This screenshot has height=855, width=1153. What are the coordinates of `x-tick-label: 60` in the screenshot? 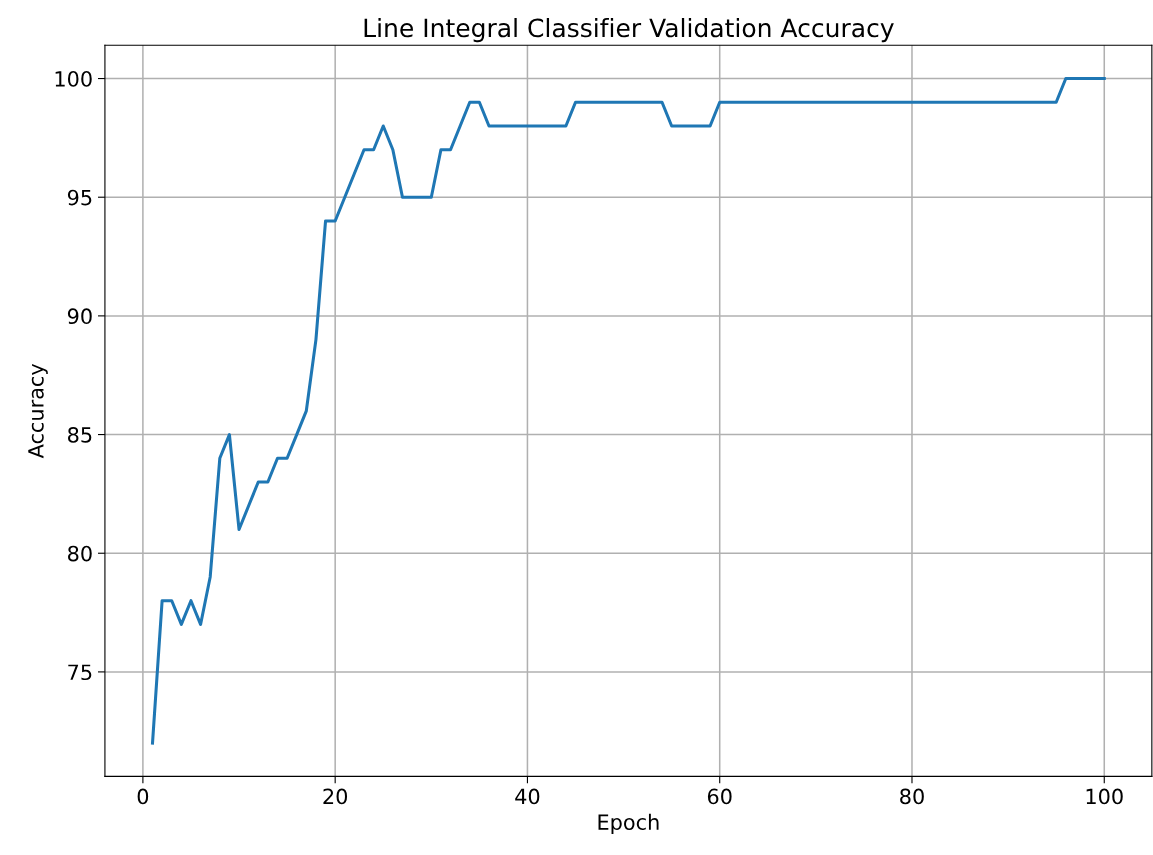 It's located at (719, 796).